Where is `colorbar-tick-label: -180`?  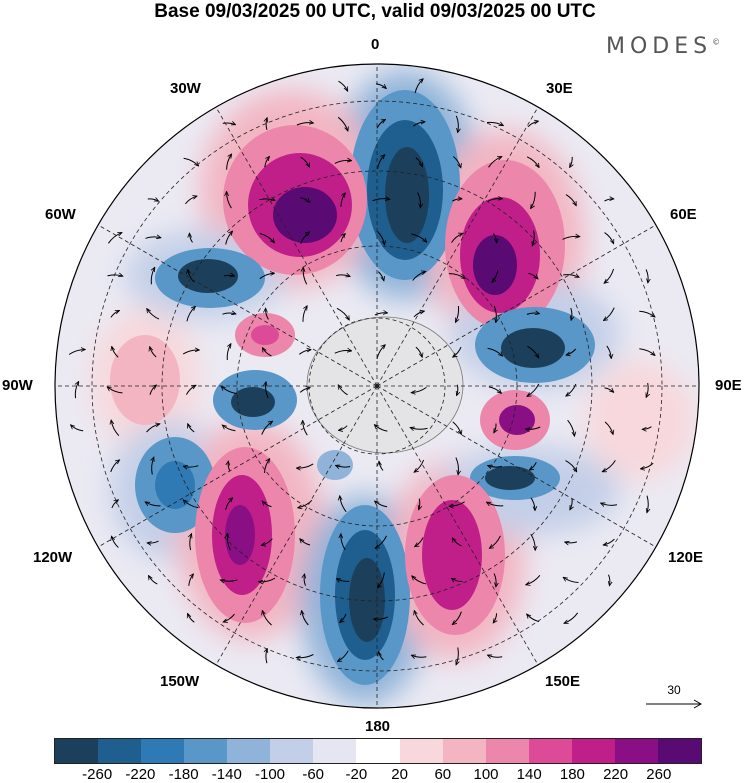
colorbar-tick-label: -180 is located at coordinates (183, 774).